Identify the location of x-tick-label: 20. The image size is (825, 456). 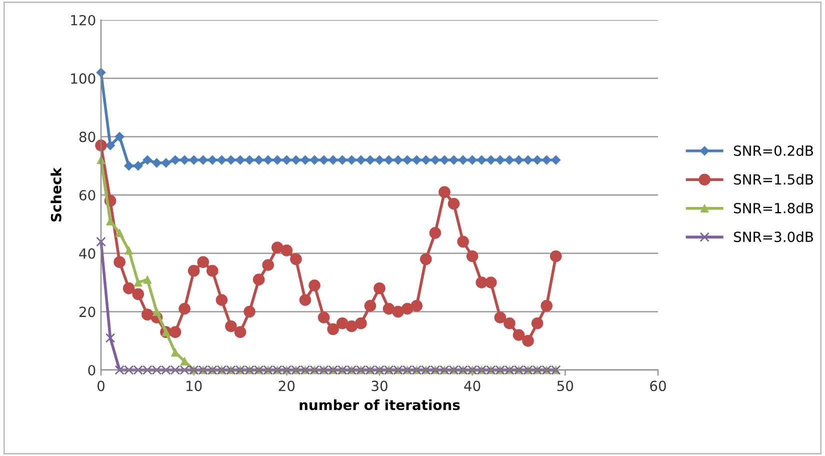
(286, 386).